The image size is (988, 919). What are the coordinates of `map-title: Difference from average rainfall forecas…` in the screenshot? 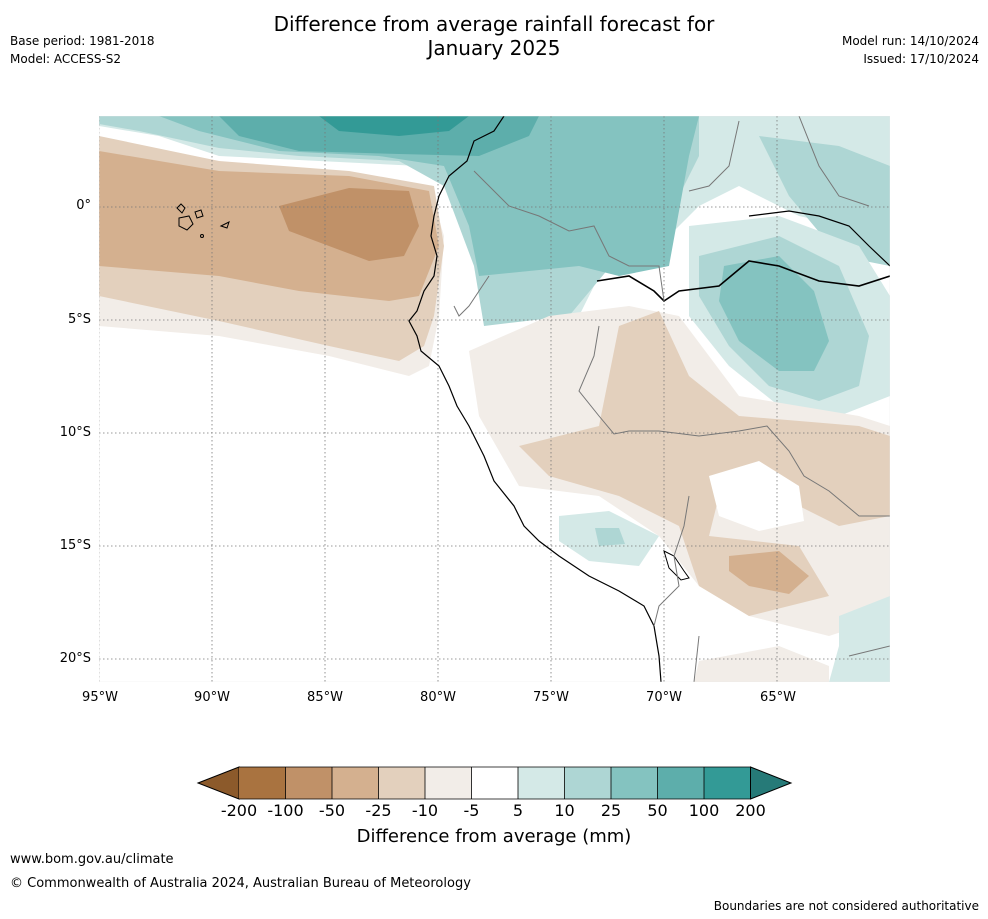 It's located at (494, 36).